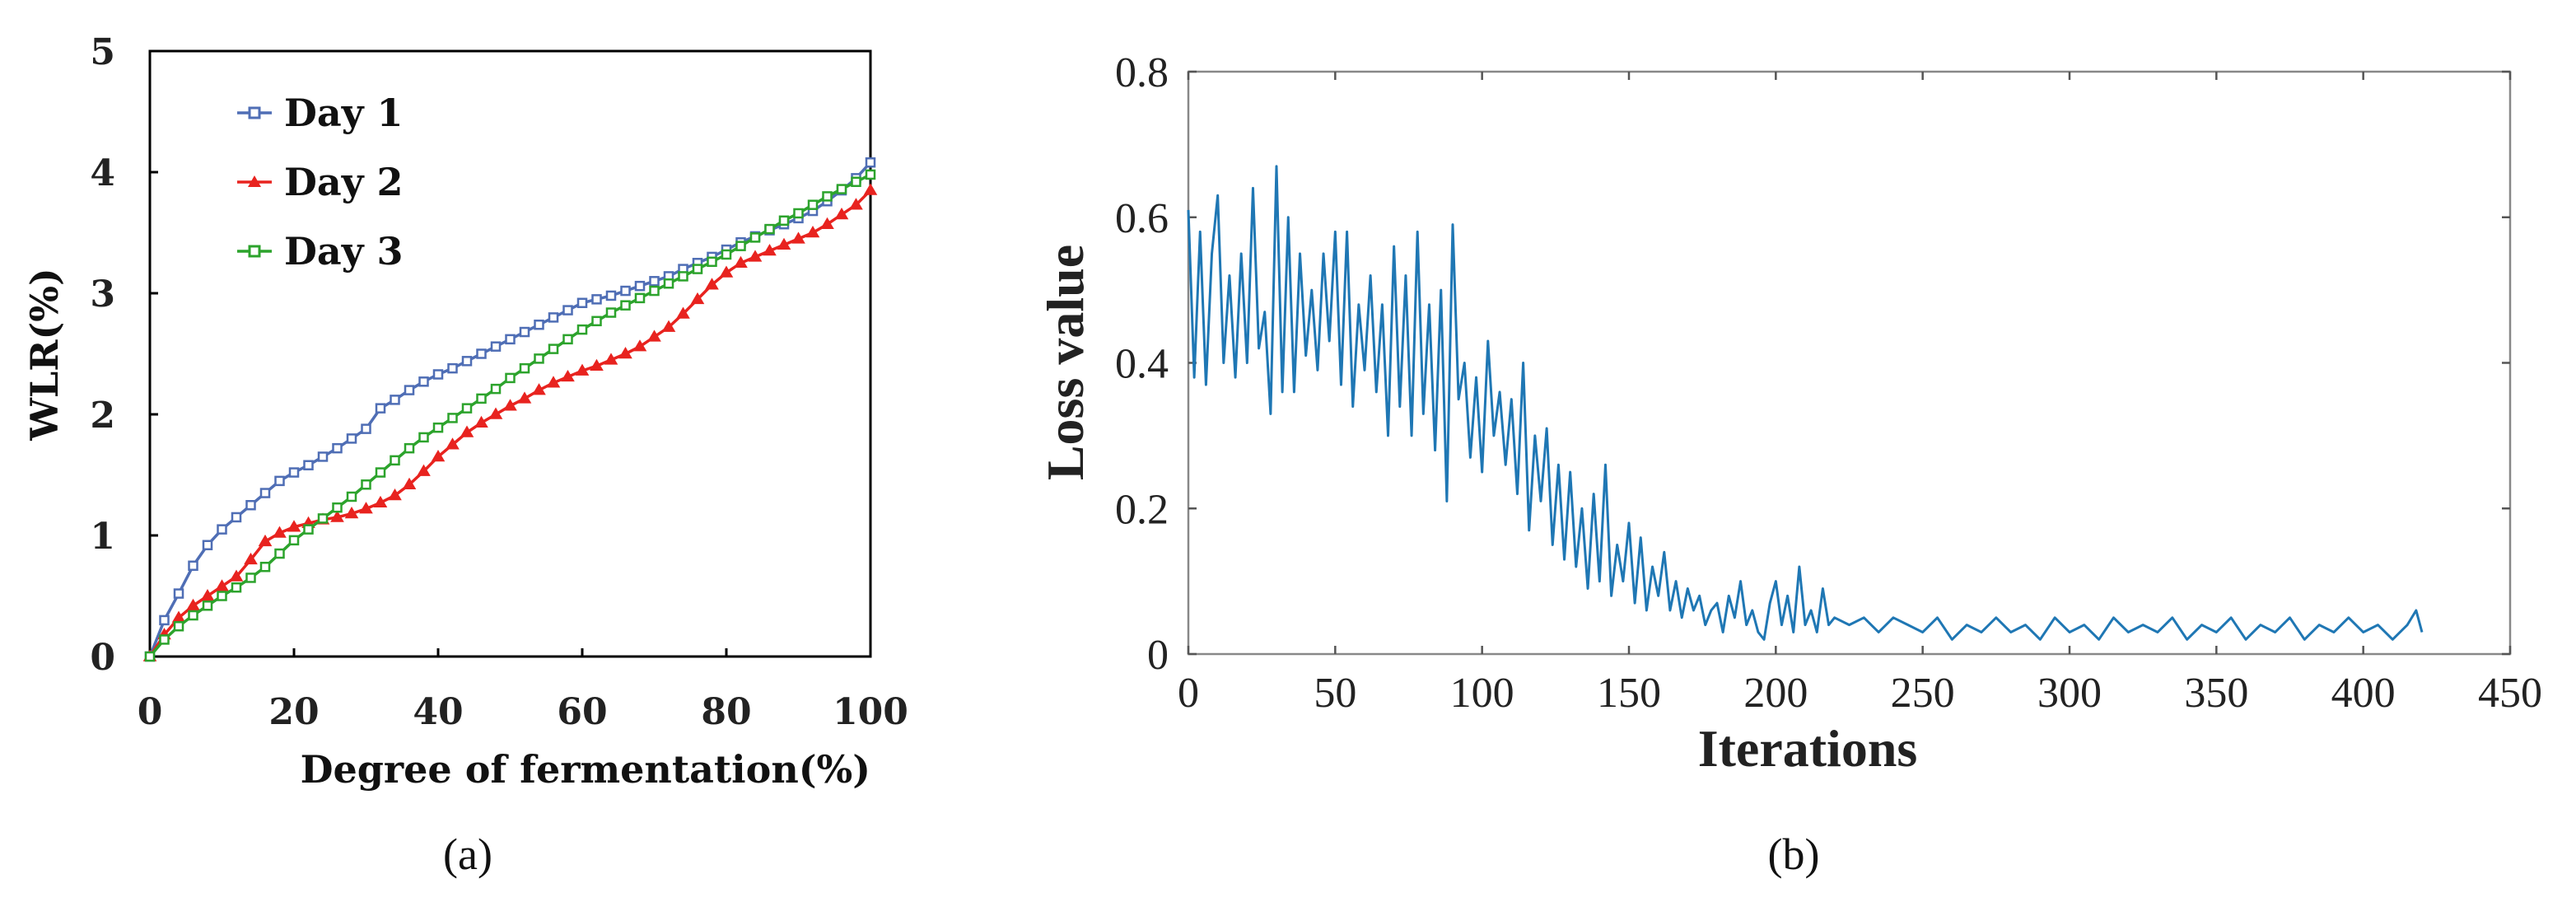  Describe the element at coordinates (2216, 693) in the screenshot. I see `panel-b-xtick-label: 350` at that location.